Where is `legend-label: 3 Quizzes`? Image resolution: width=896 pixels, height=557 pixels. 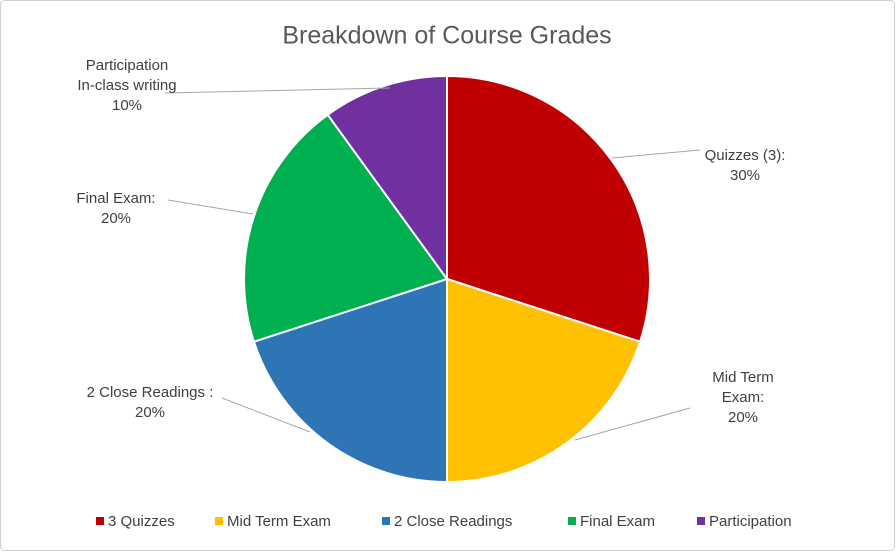
legend-label: 3 Quizzes is located at coordinates (141, 521).